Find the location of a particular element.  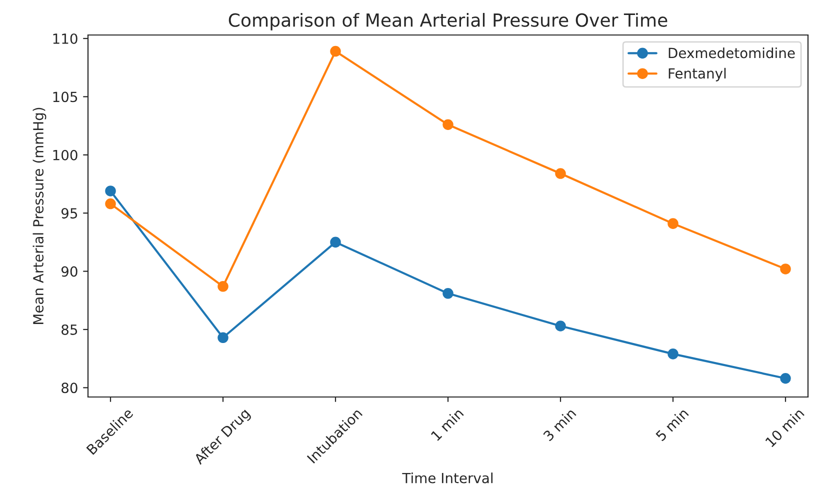

y-tick-label: 80 is located at coordinates (70, 388).